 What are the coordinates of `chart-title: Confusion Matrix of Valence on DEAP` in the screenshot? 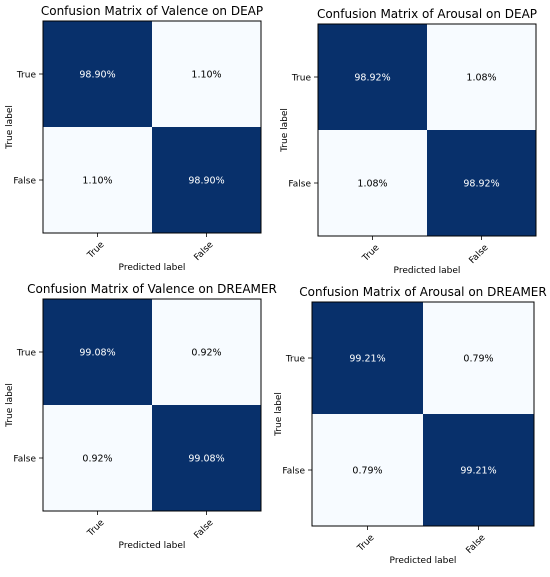 It's located at (152, 11).